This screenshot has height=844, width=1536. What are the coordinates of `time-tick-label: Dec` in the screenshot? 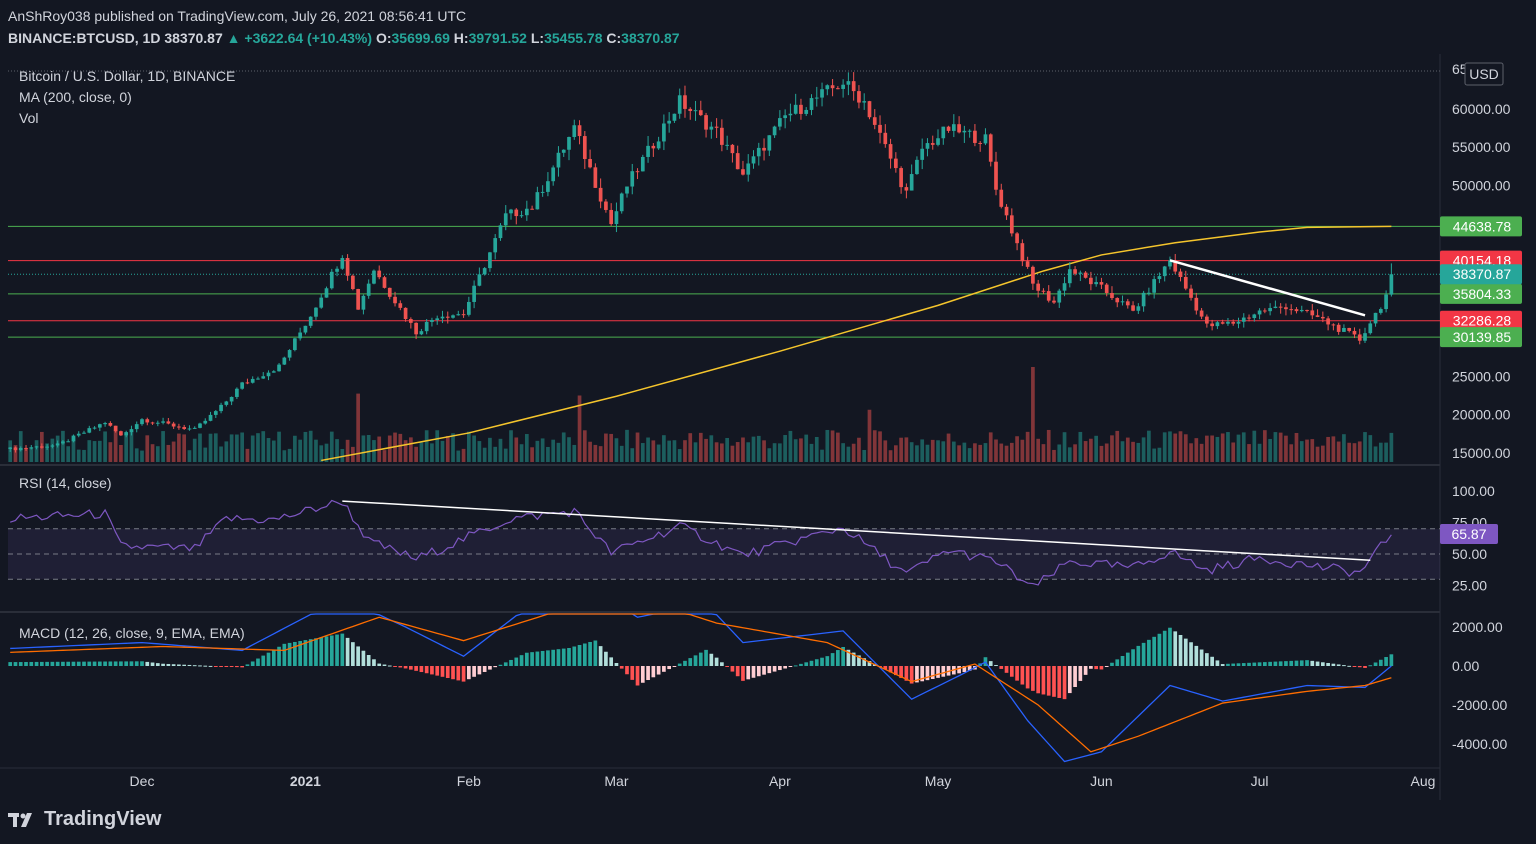 It's located at (142, 781).